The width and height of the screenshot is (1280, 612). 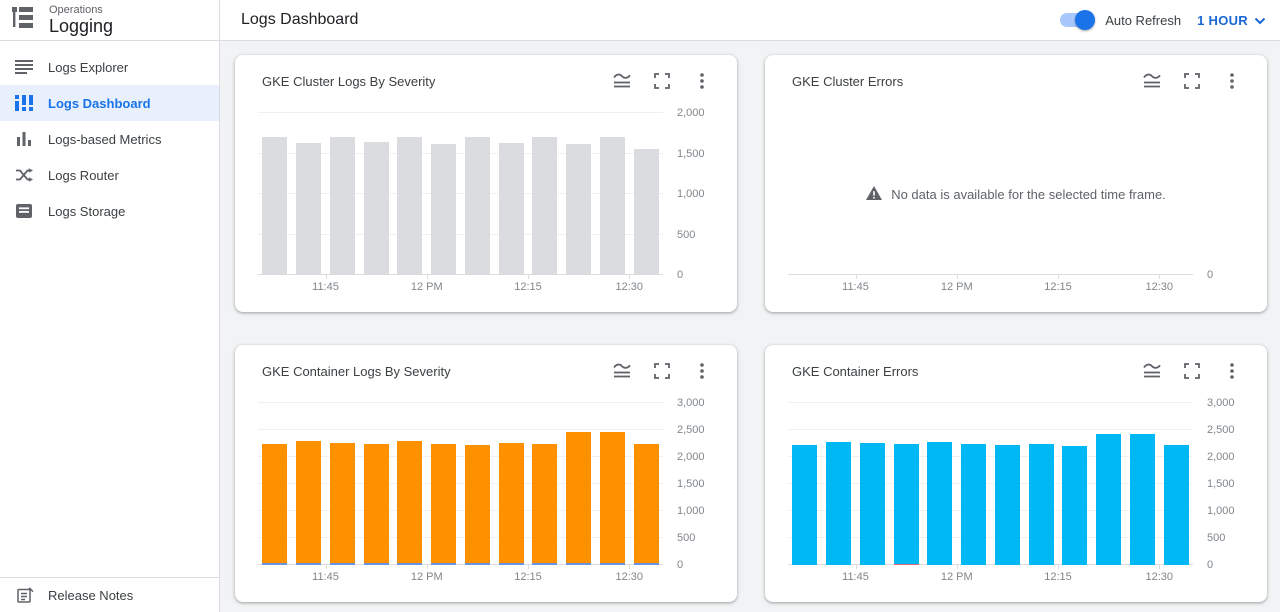 What do you see at coordinates (349, 81) in the screenshot?
I see `card-title: GKE Cluster Logs By Severity` at bounding box center [349, 81].